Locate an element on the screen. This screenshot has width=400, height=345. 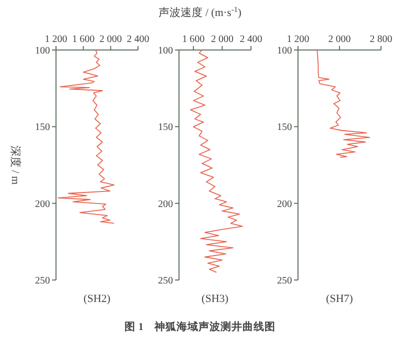
y-axis-title: 深度 / m is located at coordinates (15, 165).